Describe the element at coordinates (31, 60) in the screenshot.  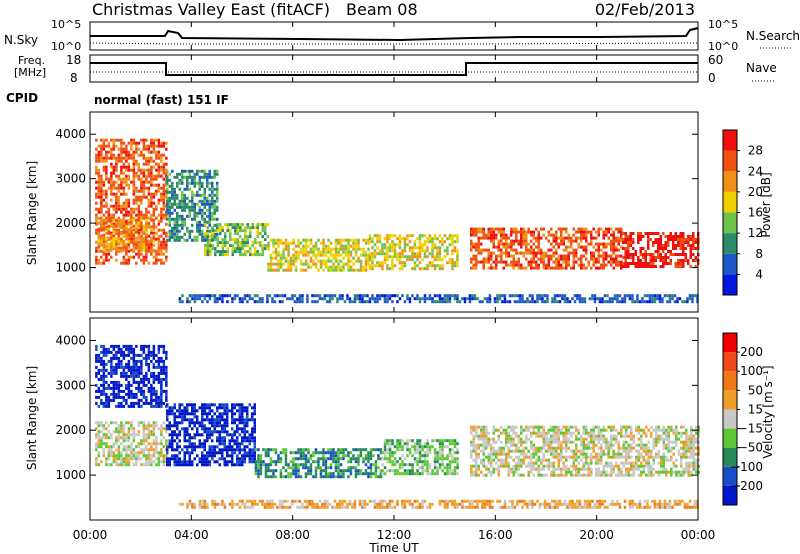
I see `freq-label-1: Freq.` at that location.